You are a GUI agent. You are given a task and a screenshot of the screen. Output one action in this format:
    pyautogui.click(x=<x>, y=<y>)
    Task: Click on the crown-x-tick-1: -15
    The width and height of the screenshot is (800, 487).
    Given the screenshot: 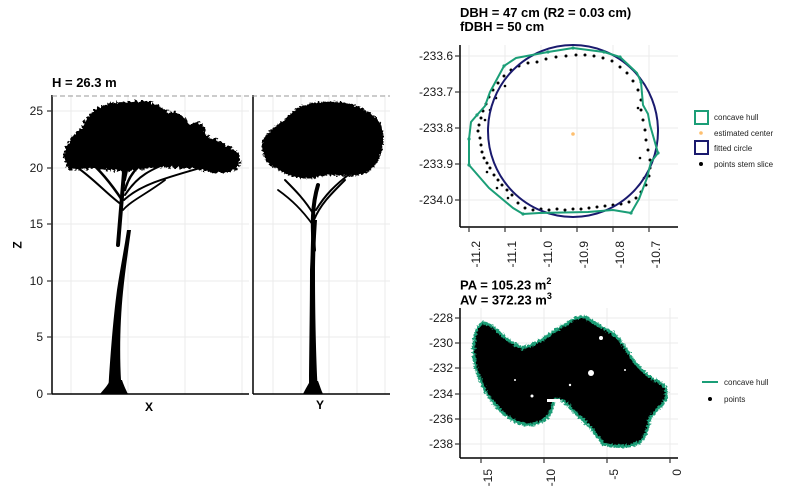 What is the action you would take?
    pyautogui.click(x=488, y=478)
    